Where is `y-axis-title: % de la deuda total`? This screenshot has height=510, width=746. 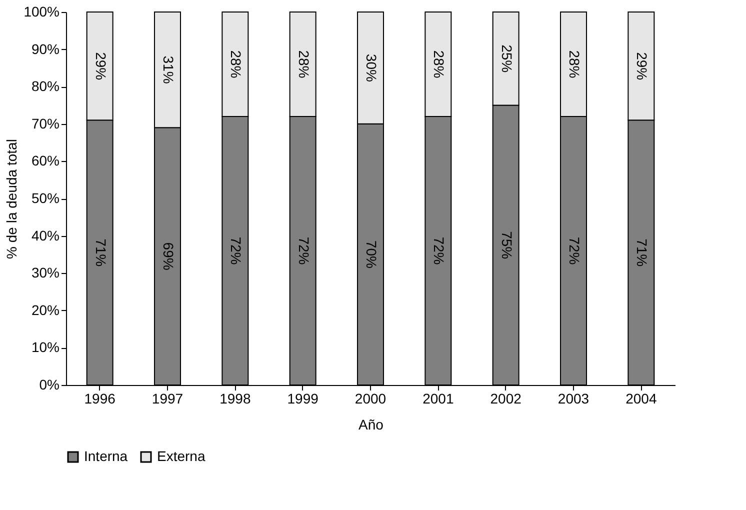 y-axis-title: % de la deuda total is located at coordinates (12, 199).